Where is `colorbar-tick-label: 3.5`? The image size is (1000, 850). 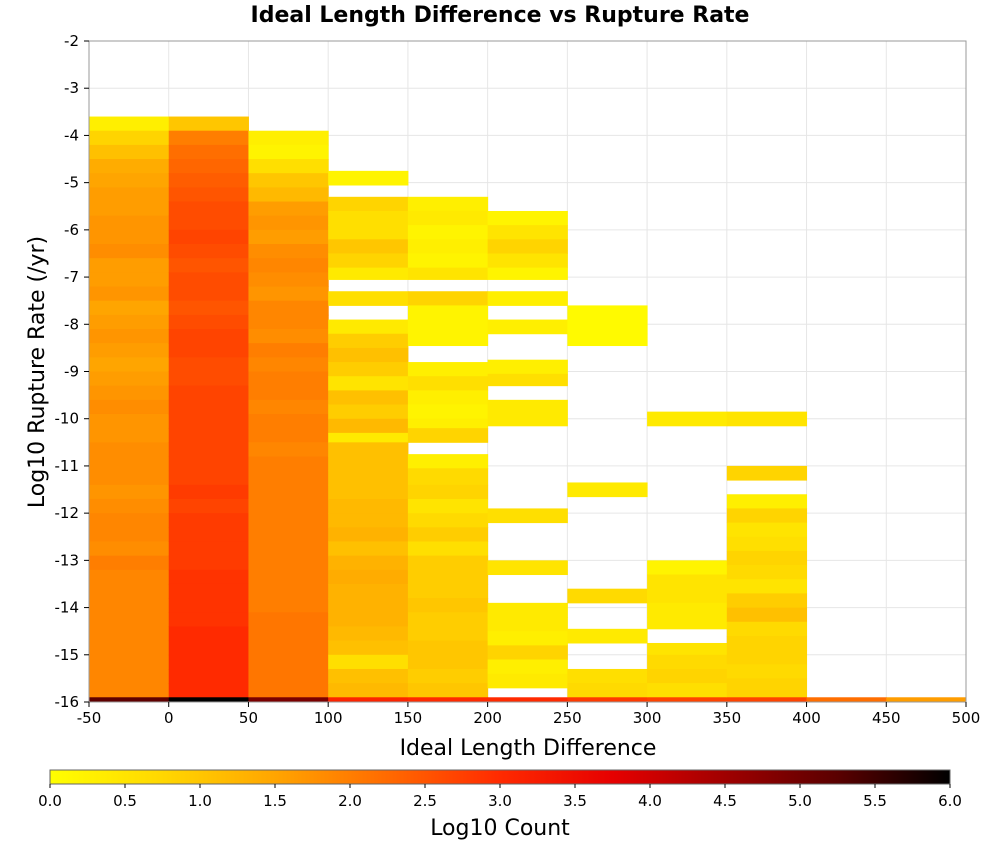 colorbar-tick-label: 3.5 is located at coordinates (575, 801).